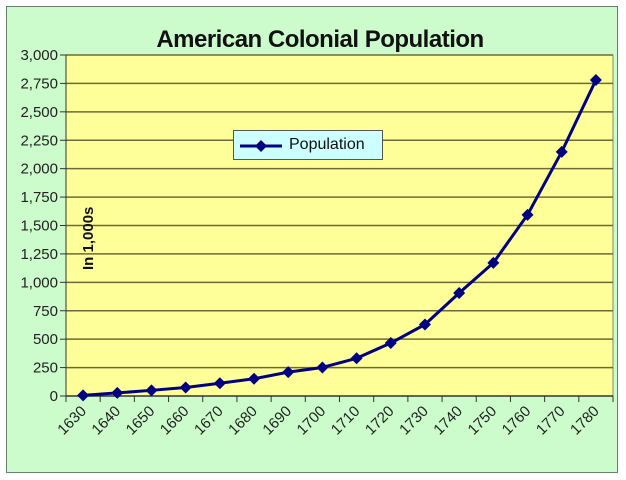  Describe the element at coordinates (39, 197) in the screenshot. I see `y-tick-label: 1,750` at that location.